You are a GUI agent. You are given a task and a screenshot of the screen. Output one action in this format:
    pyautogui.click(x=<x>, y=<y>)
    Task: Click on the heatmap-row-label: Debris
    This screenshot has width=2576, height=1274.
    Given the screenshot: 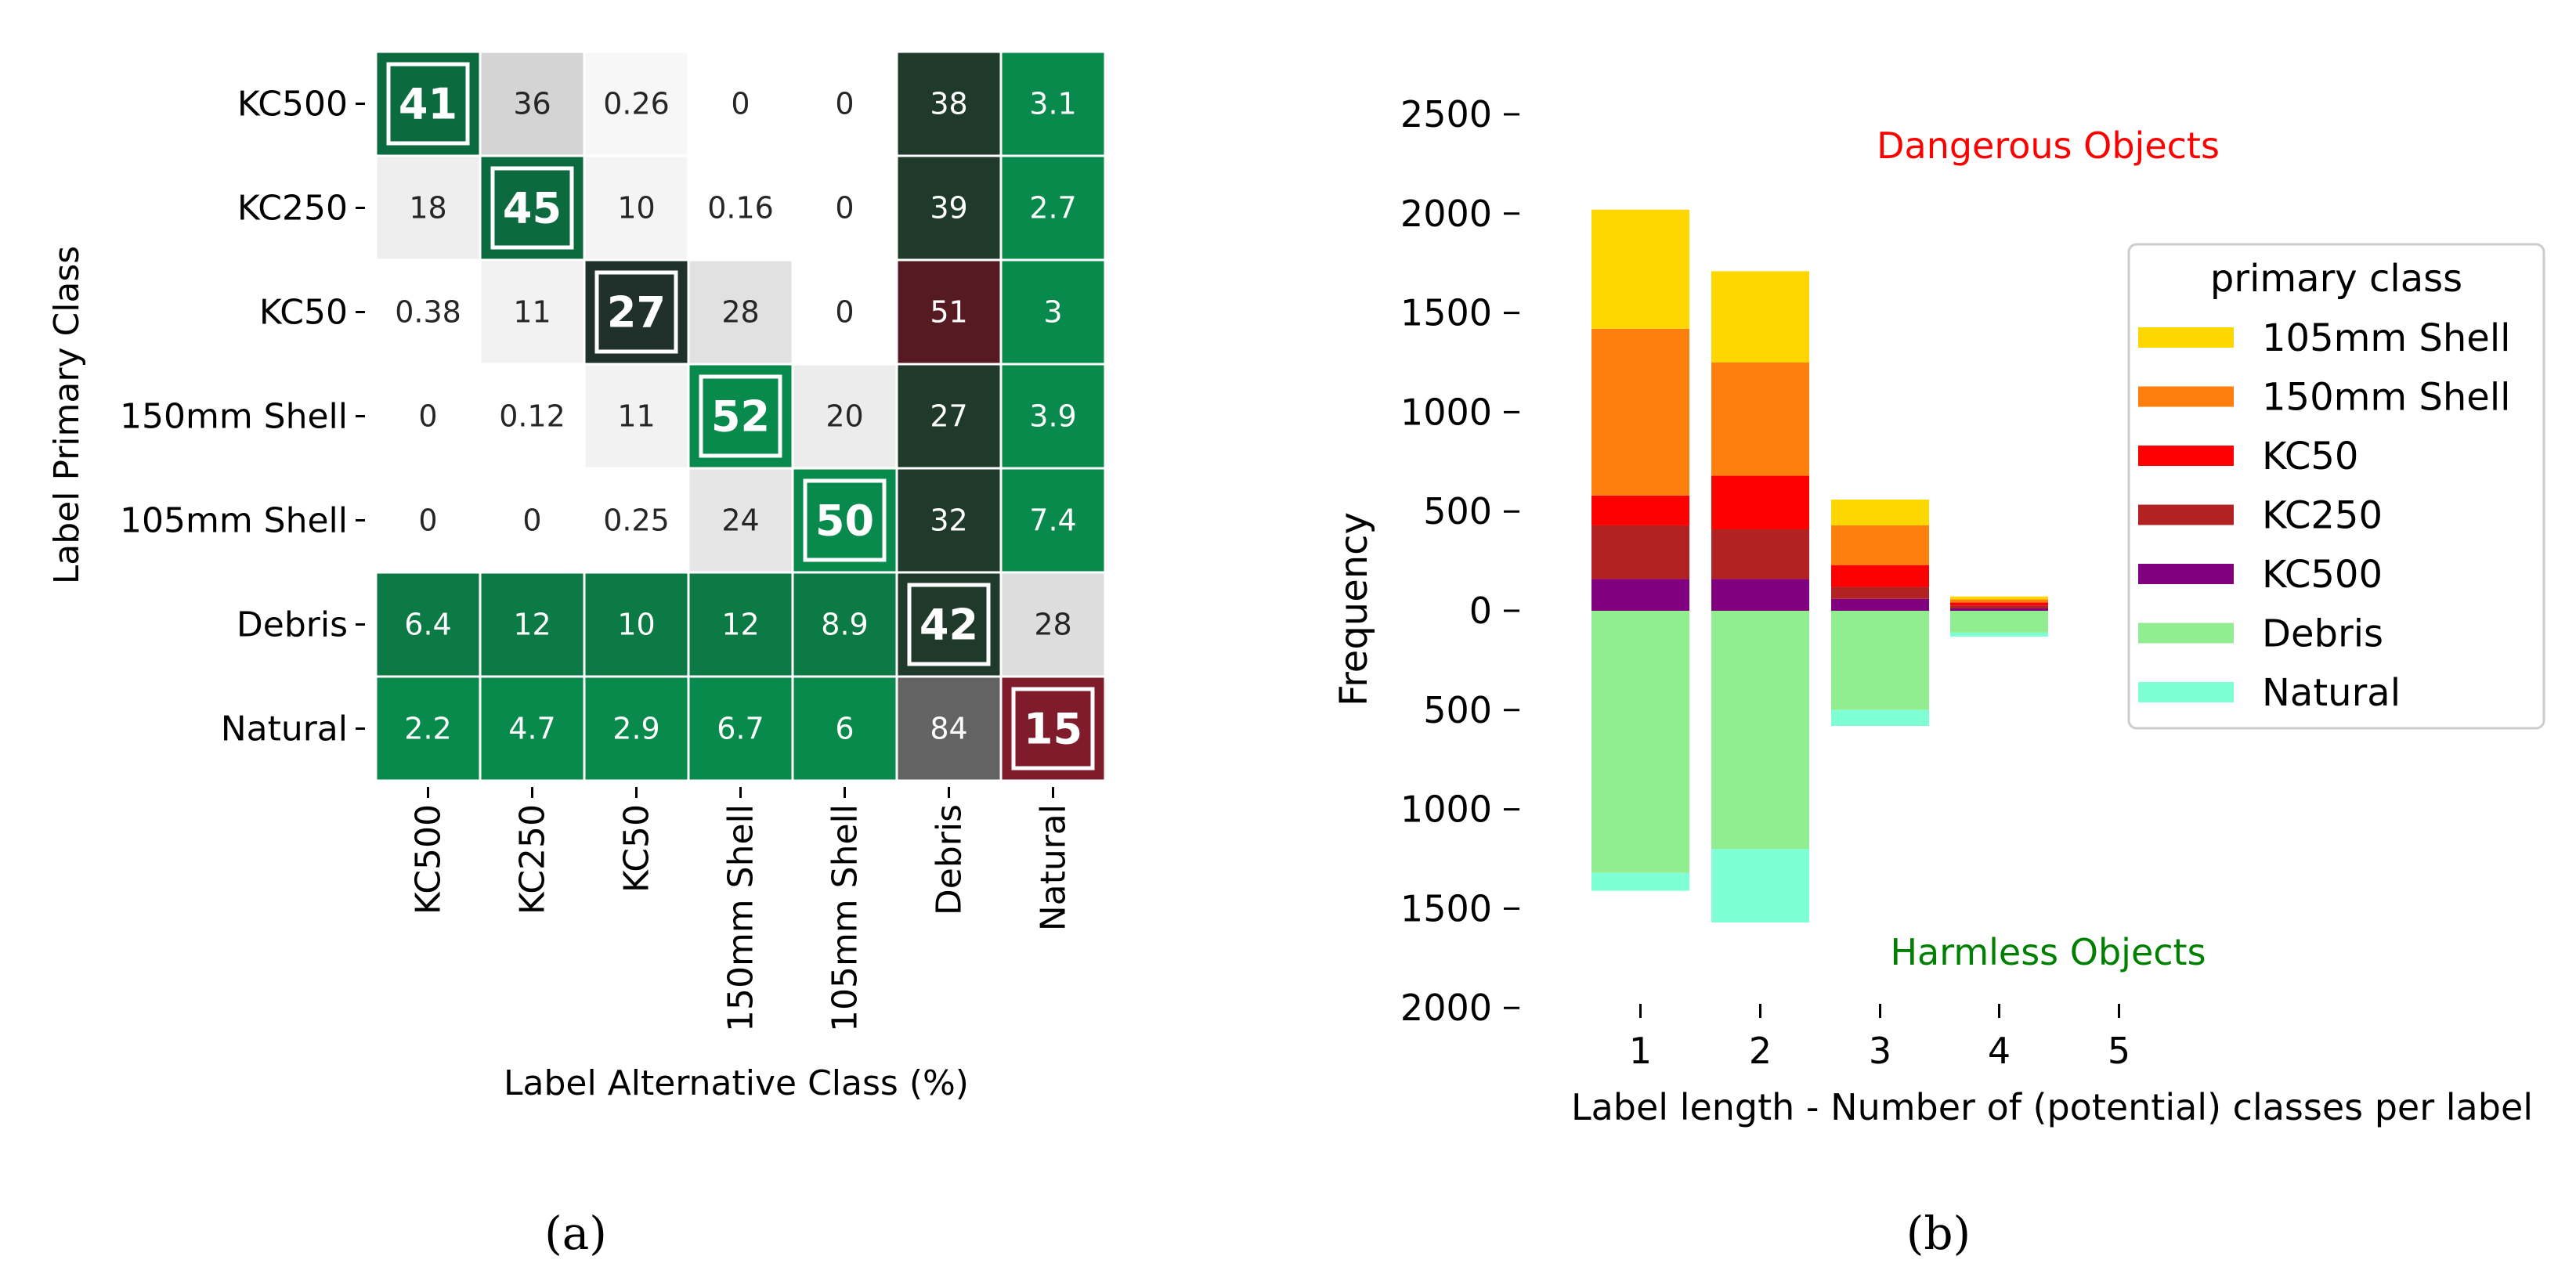 What is the action you would take?
    pyautogui.click(x=292, y=625)
    